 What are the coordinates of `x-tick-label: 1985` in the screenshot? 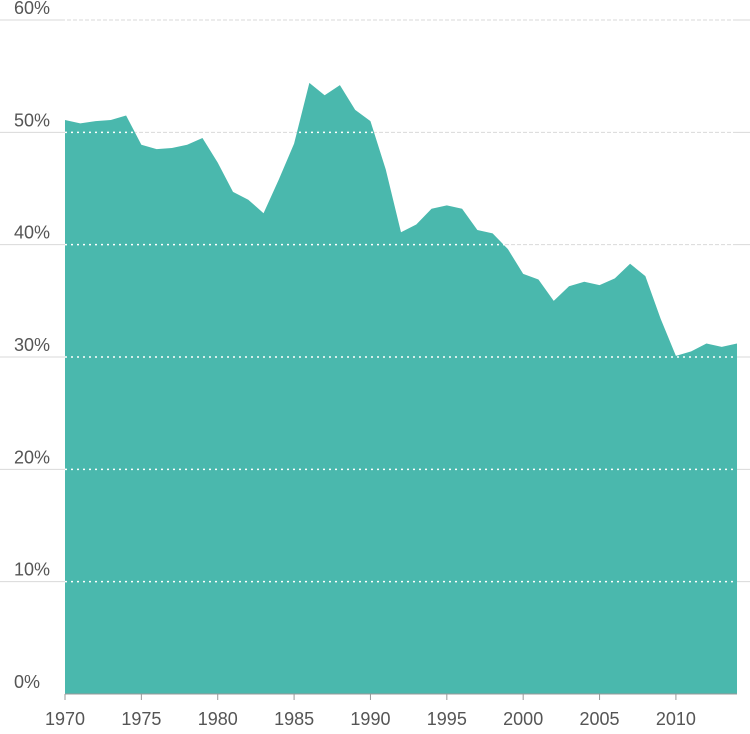 It's located at (294, 719).